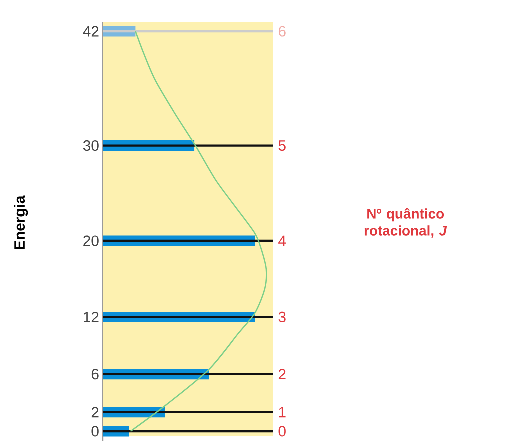 Image resolution: width=505 pixels, height=446 pixels. What do you see at coordinates (282, 431) in the screenshot?
I see `text: 0` at bounding box center [282, 431].